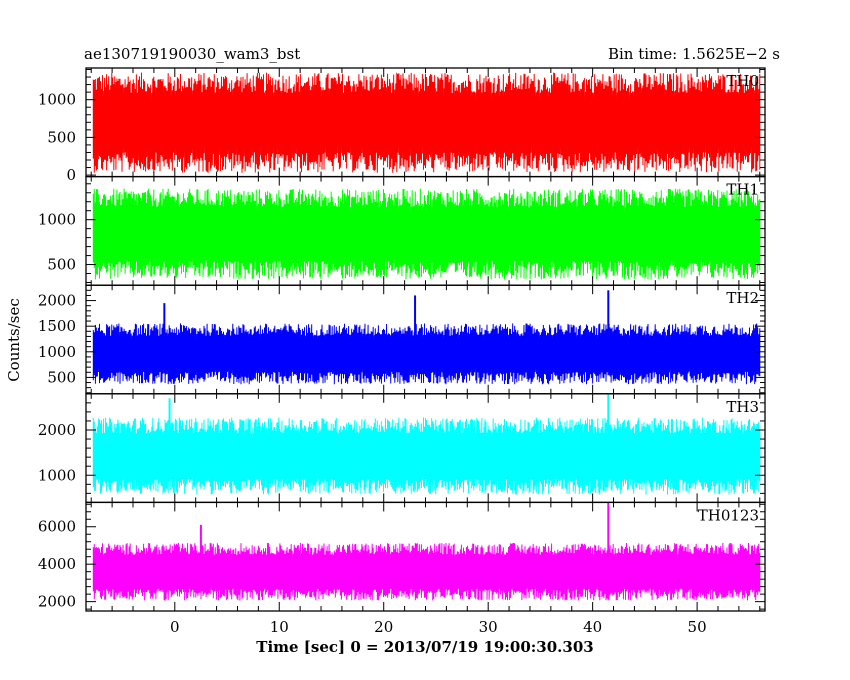 The width and height of the screenshot is (850, 680). Describe the element at coordinates (425, 647) in the screenshot. I see `x-axis-label: Time [sec] 0 = 2013/07/19 19:00:30.303` at that location.